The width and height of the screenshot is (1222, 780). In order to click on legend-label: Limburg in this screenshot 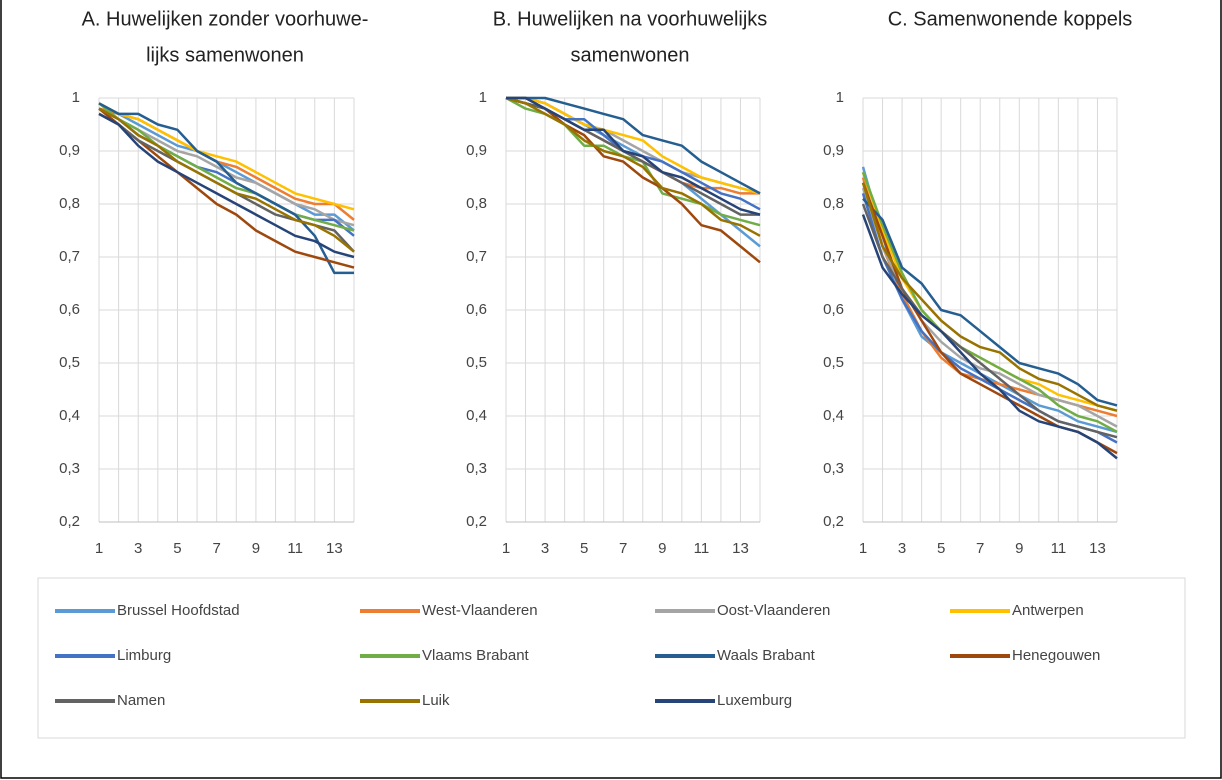, I will do `click(144, 655)`.